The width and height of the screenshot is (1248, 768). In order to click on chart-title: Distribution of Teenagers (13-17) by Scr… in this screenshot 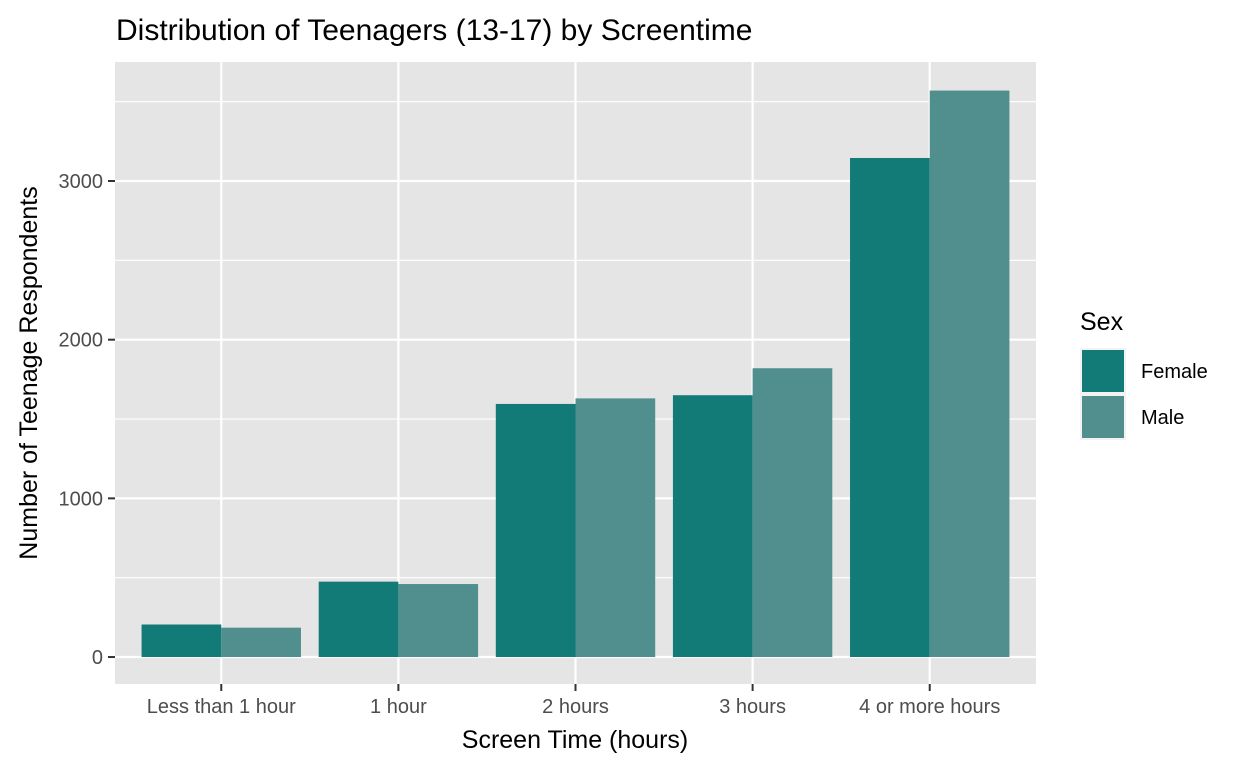, I will do `click(434, 30)`.